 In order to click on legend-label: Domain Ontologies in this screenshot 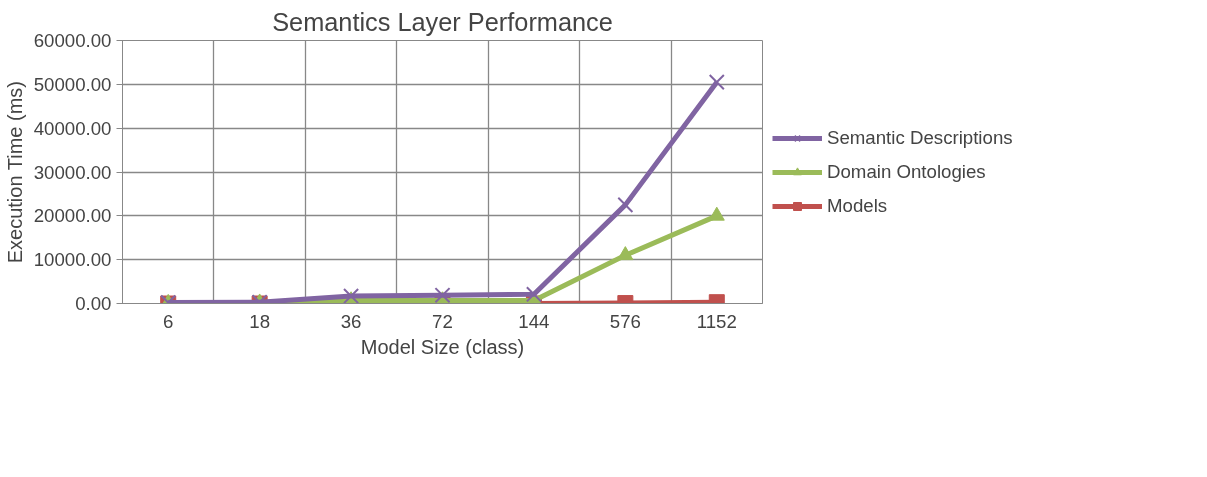, I will do `click(906, 171)`.